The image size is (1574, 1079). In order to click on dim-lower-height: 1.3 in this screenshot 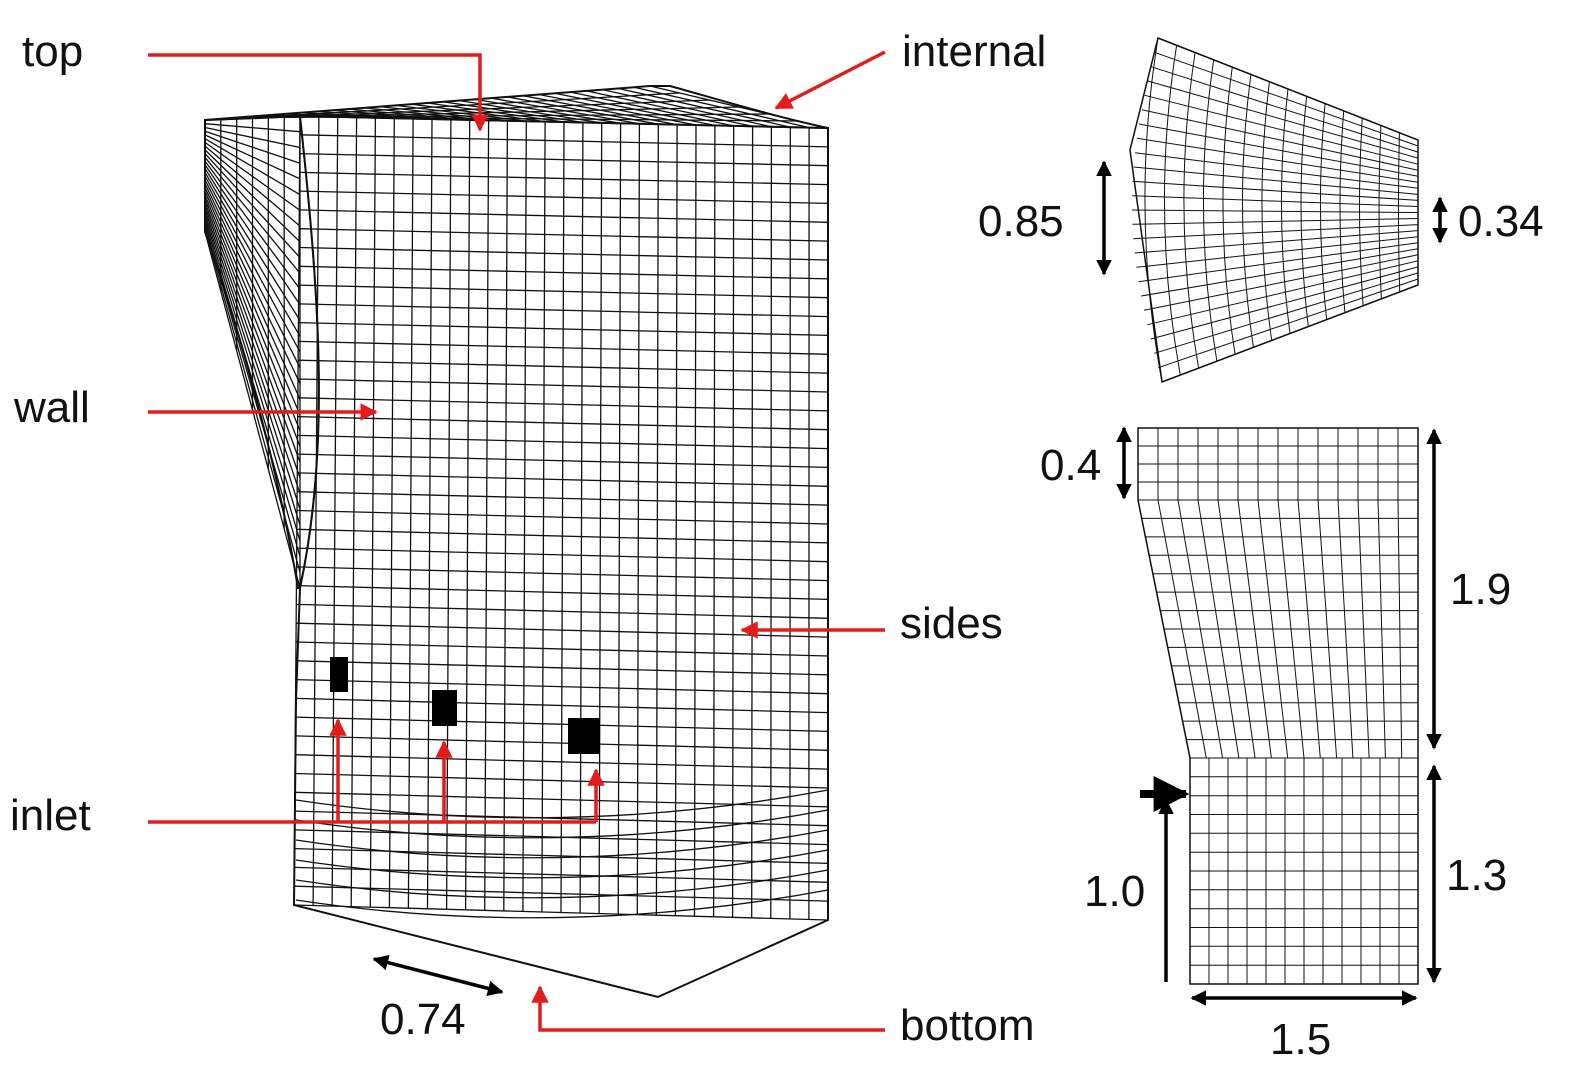, I will do `click(1476, 875)`.